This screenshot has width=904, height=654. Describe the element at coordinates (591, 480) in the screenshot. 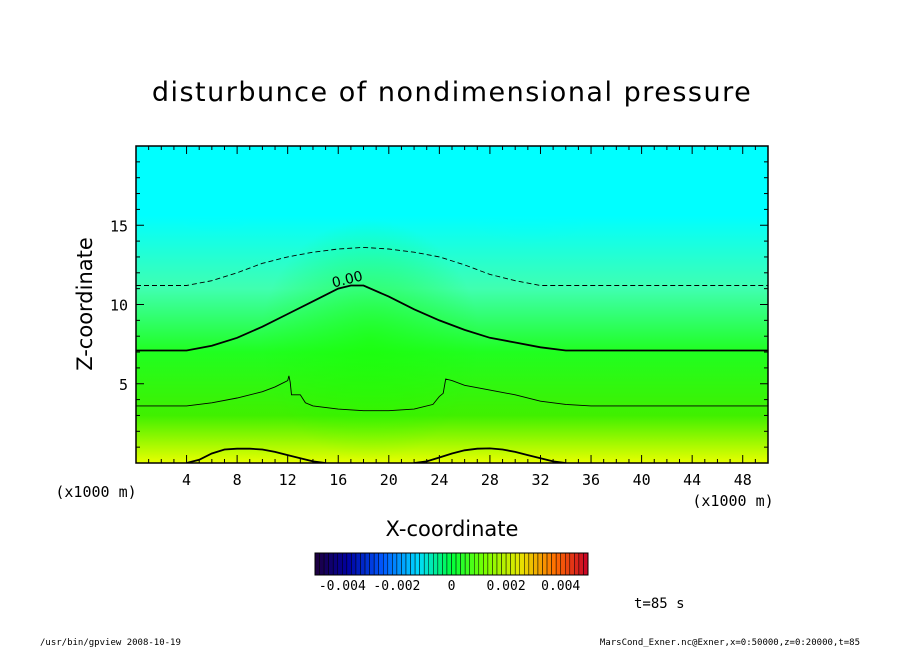

I see `x-tick-label: 36` at that location.